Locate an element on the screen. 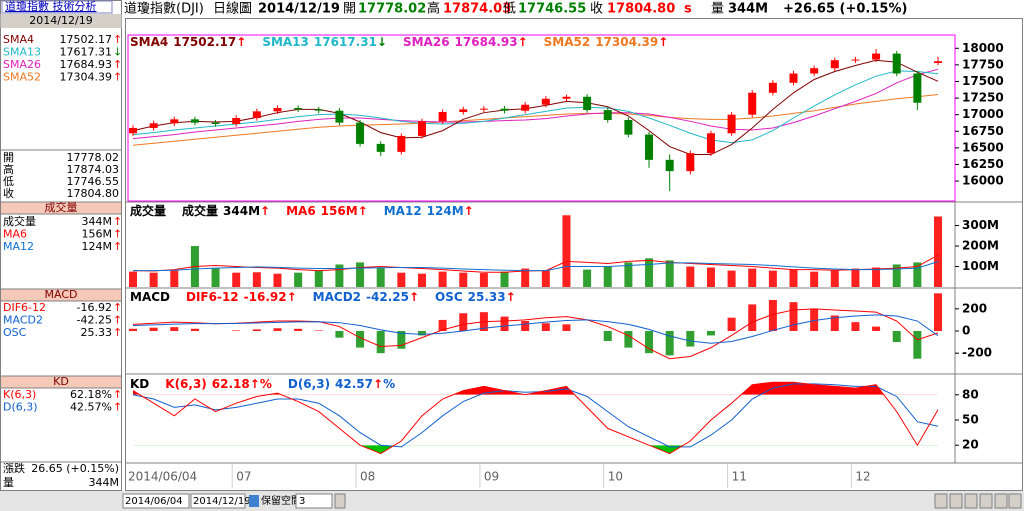  tab-label: 道瓊指數 技術分析 is located at coordinates (51, 6).